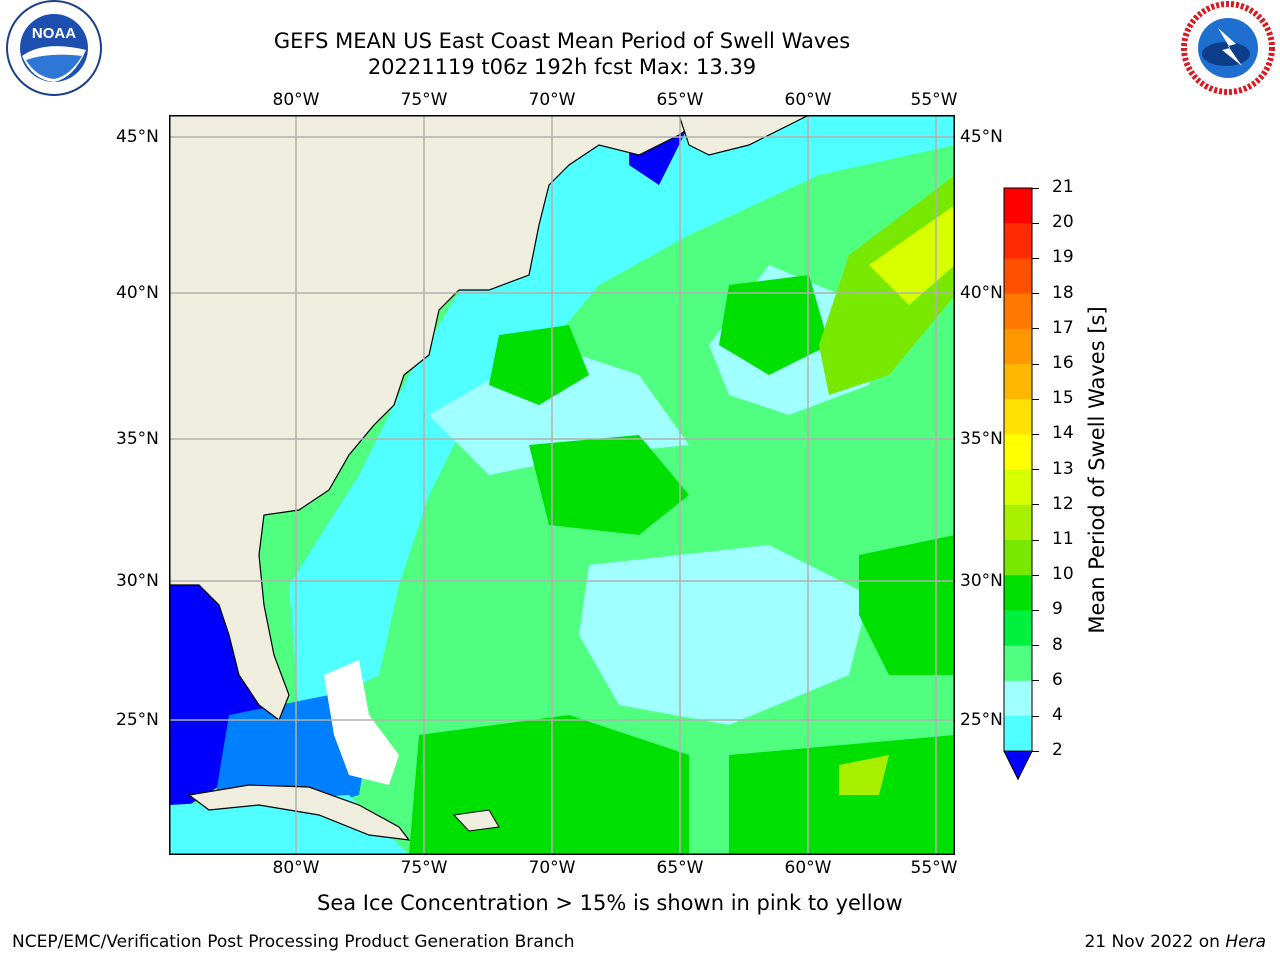 This screenshot has height=960, width=1280. Describe the element at coordinates (680, 100) in the screenshot. I see `lon-label-top-65w: 65°W` at that location.